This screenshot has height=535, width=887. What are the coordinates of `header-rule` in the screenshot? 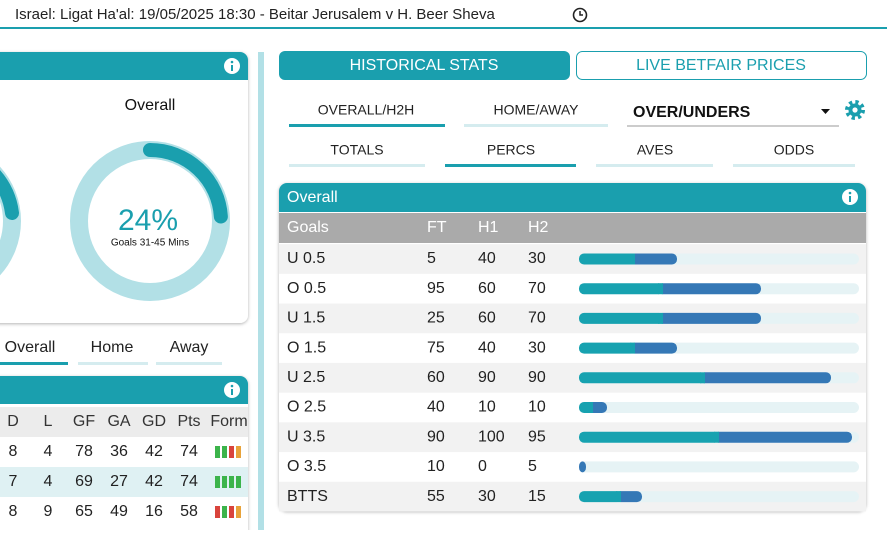 It's located at (443, 28).